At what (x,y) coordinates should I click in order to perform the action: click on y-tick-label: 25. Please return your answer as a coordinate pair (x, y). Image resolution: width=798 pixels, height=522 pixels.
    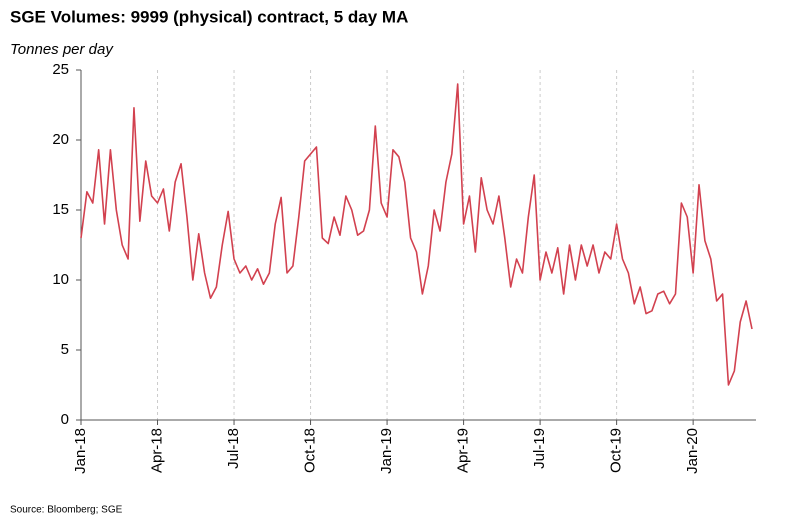
    Looking at the image, I should click on (60, 69).